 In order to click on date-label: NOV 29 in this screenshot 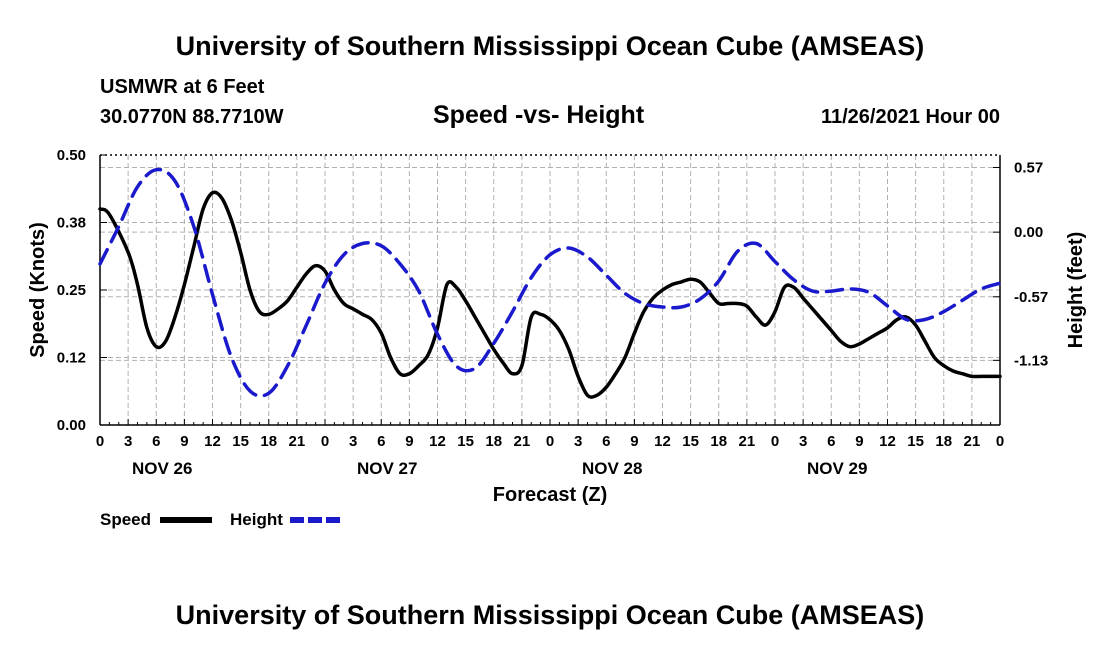, I will do `click(837, 468)`.